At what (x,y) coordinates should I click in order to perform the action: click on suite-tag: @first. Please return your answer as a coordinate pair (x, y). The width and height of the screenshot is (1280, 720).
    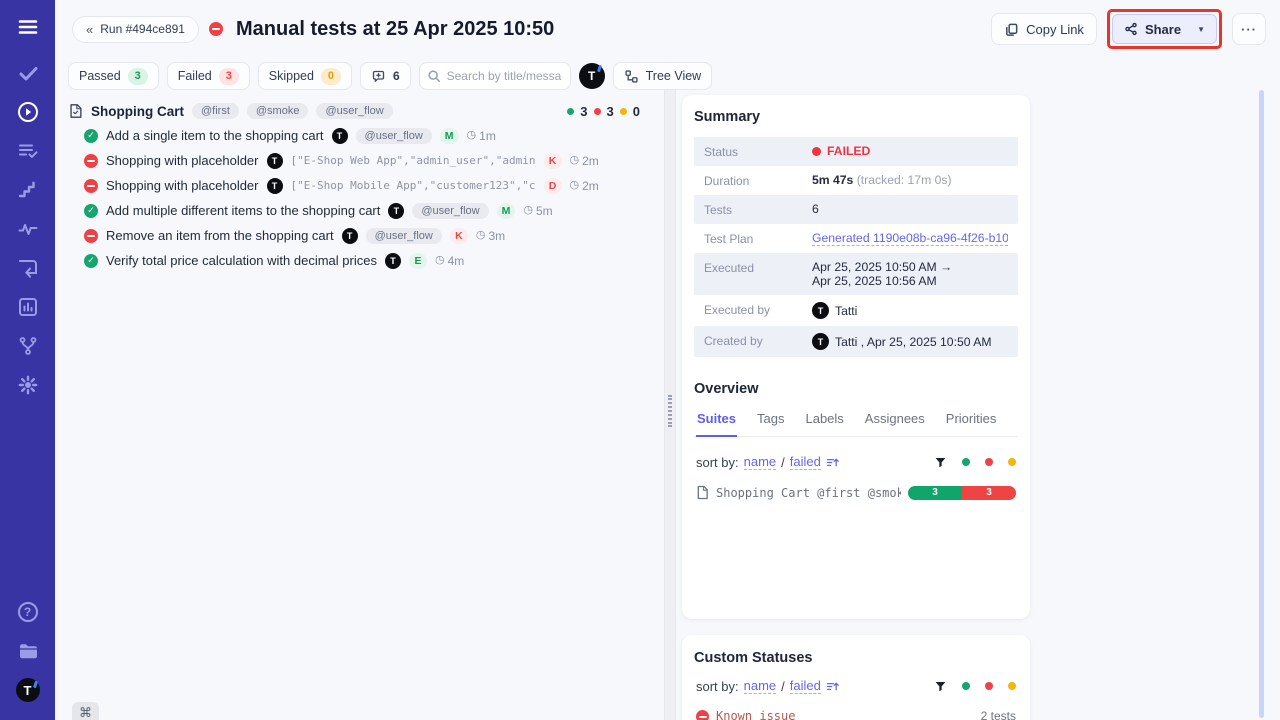
    Looking at the image, I should click on (215, 111).